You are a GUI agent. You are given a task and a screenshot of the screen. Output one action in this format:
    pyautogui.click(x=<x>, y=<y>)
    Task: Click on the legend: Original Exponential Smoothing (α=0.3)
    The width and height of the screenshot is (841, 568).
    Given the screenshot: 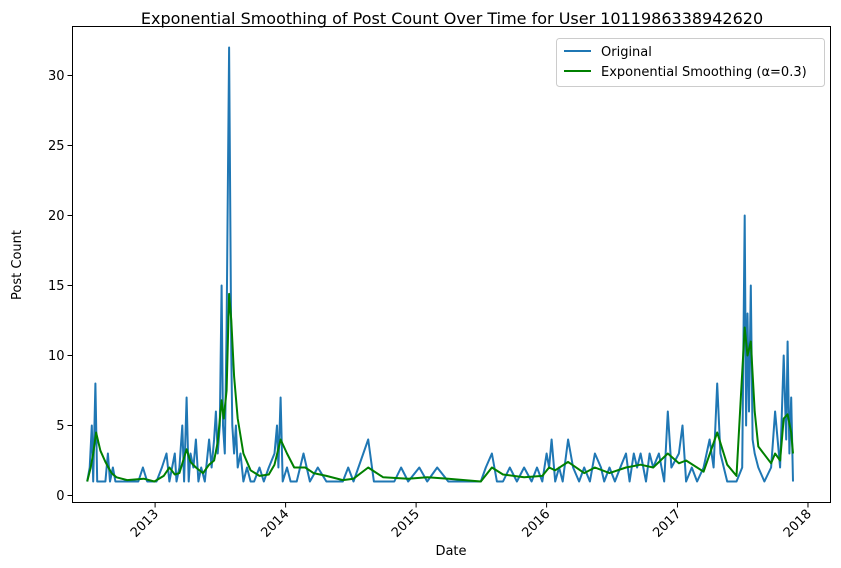 What is the action you would take?
    pyautogui.click(x=690, y=62)
    